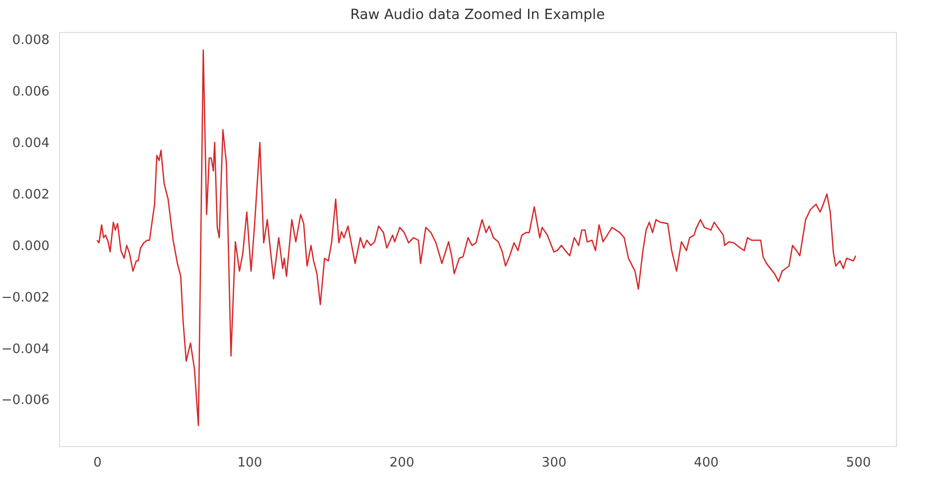 The height and width of the screenshot is (481, 925). I want to click on x-tick-label: 0, so click(97, 463).